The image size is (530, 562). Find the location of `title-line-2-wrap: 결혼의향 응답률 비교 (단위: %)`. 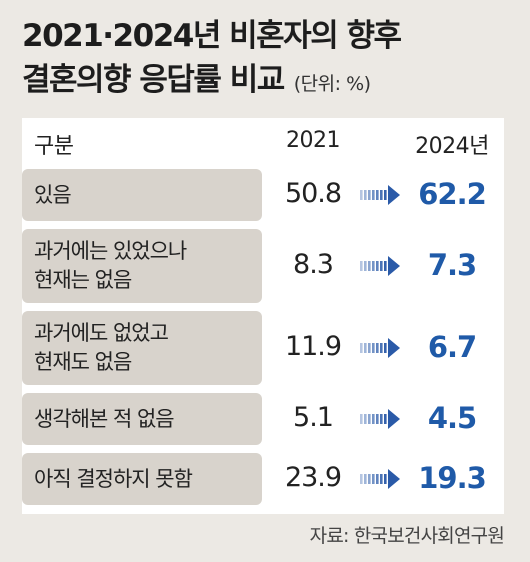

title-line-2-wrap: 결혼의향 응답률 비교 (단위: %) is located at coordinates (211, 82).